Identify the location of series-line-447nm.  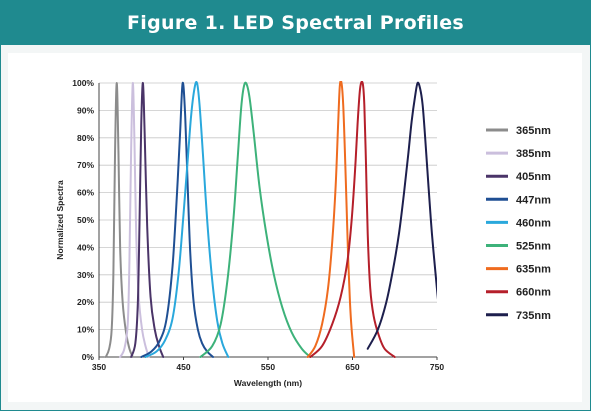
(177, 219).